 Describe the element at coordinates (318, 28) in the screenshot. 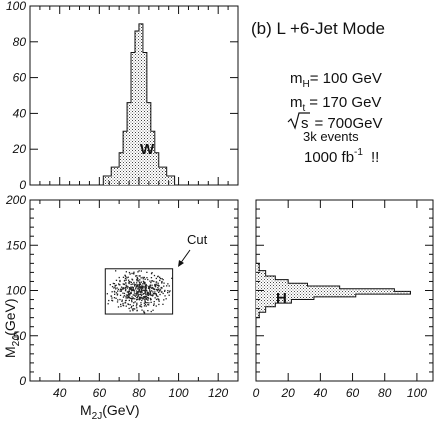

I see `mode-title: (b) L +6-Jet Mode` at that location.